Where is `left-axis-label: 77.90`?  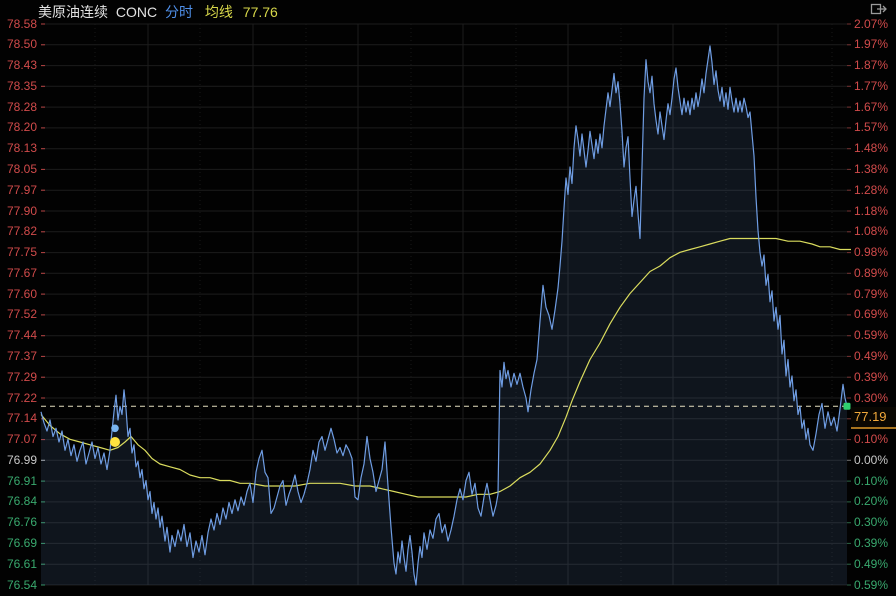
left-axis-label: 77.90 is located at coordinates (21, 210).